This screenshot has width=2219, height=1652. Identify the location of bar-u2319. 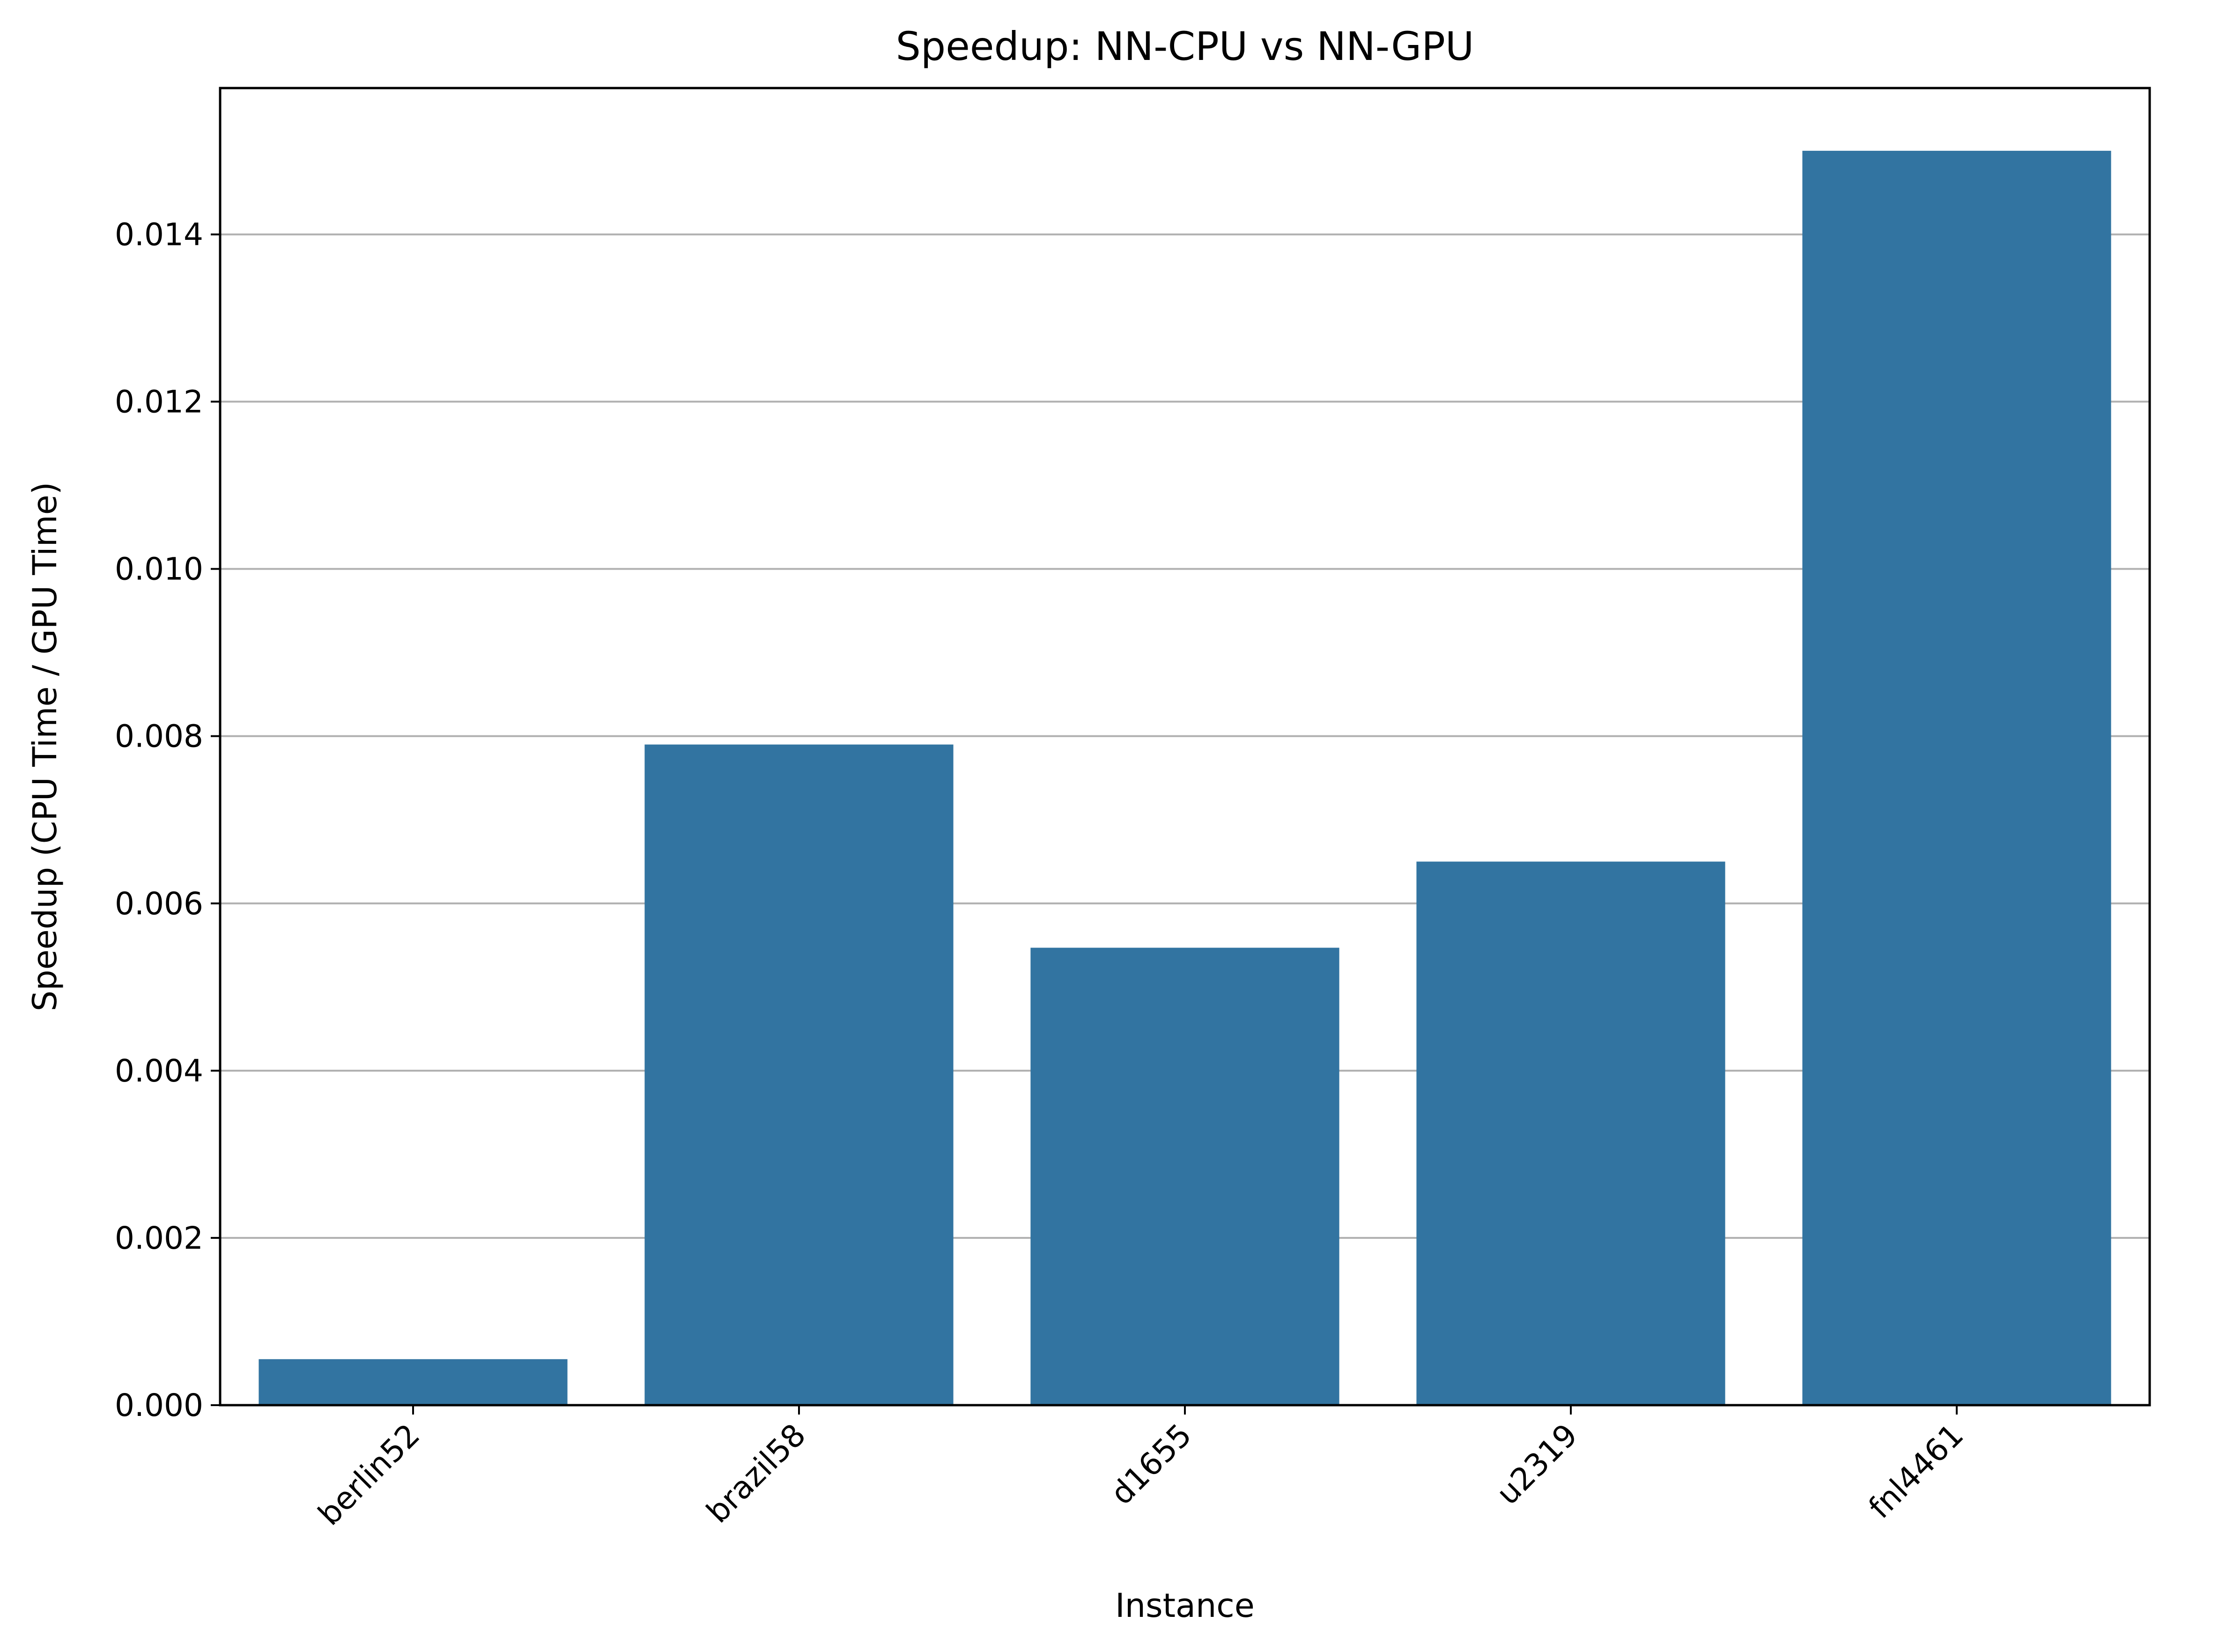
(1570, 1133).